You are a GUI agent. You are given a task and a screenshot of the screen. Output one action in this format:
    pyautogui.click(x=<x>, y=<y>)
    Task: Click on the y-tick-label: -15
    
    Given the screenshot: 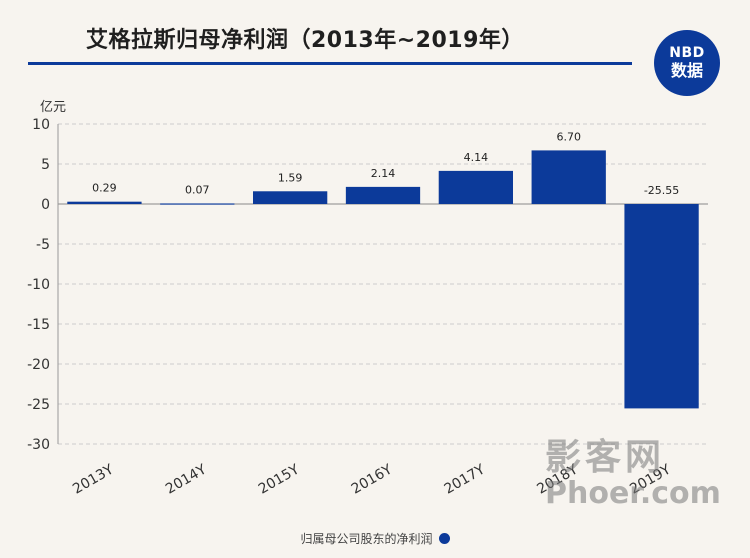 What is the action you would take?
    pyautogui.click(x=38, y=325)
    